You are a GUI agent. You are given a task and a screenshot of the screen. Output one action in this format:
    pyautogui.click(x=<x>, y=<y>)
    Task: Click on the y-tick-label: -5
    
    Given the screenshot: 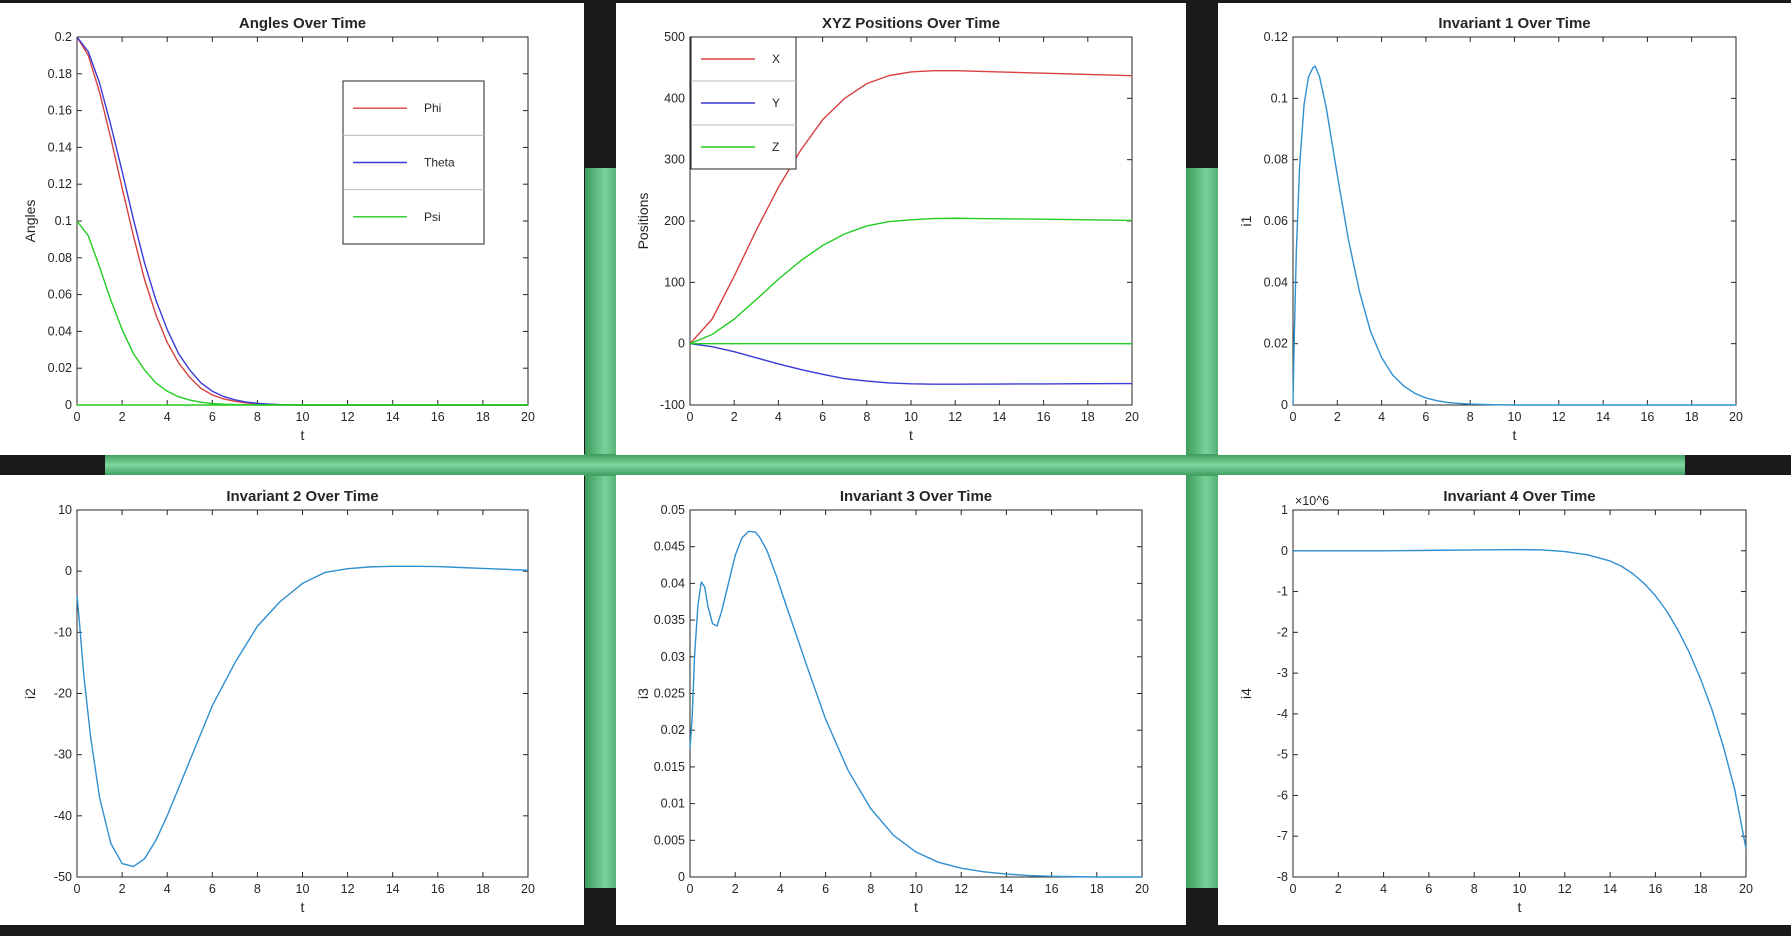 What is the action you would take?
    pyautogui.click(x=1282, y=755)
    